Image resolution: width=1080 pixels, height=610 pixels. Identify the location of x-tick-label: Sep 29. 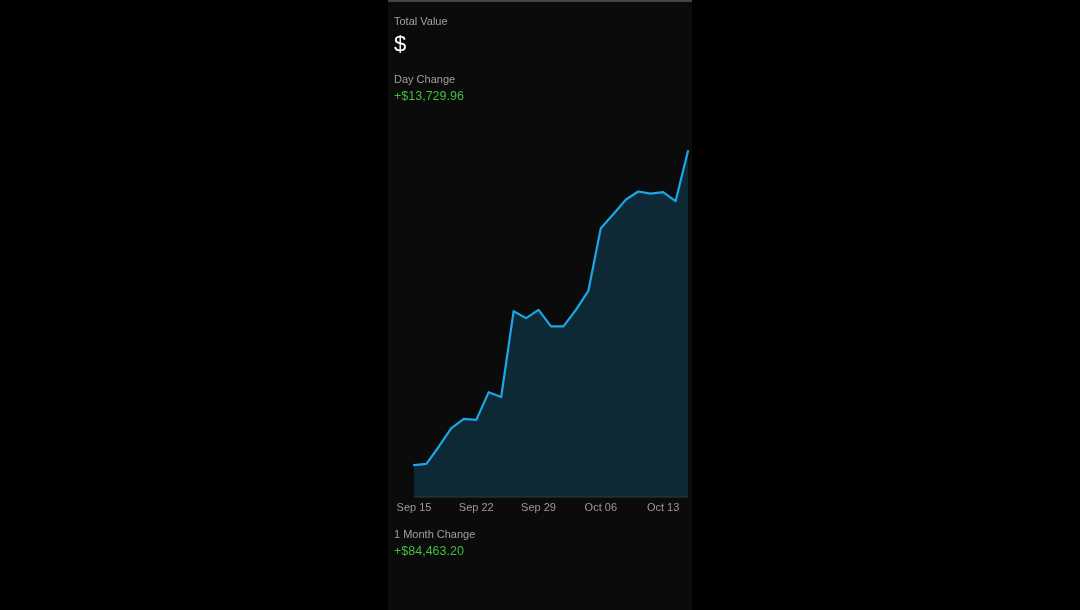
(538, 507).